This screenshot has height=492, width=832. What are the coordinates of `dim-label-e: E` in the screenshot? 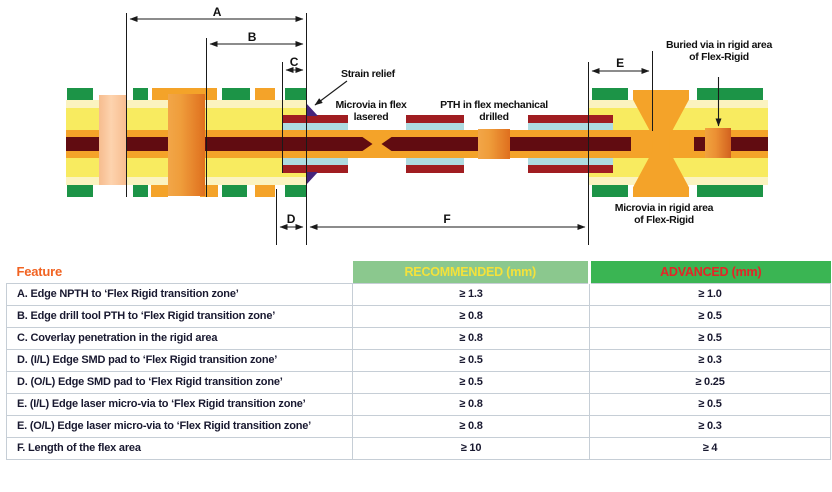 It's located at (620, 63).